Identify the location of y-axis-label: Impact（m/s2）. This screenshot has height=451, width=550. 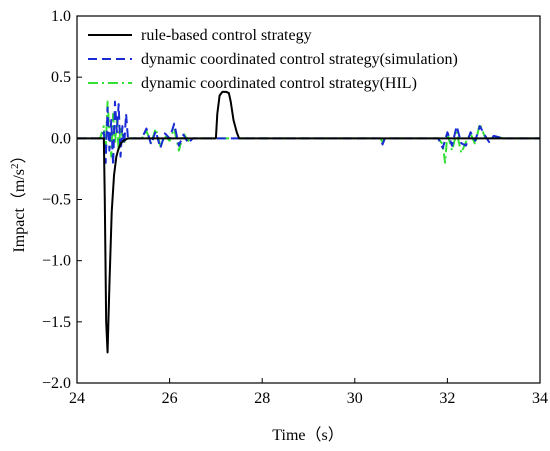
(18, 199).